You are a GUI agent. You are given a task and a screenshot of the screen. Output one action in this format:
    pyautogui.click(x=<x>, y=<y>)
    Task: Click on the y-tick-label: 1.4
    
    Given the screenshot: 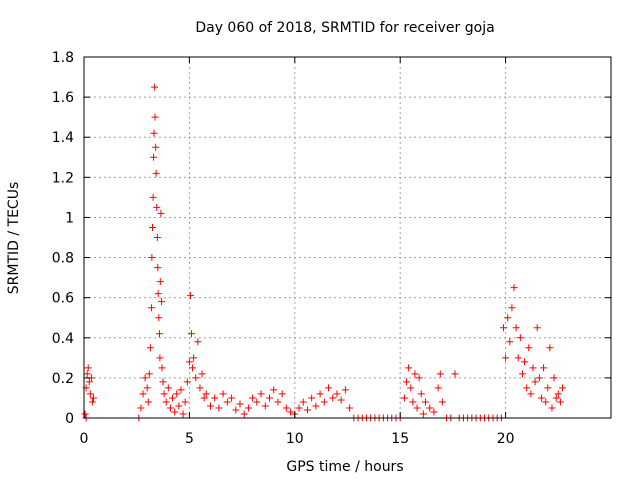 What is the action you would take?
    pyautogui.click(x=63, y=138)
    